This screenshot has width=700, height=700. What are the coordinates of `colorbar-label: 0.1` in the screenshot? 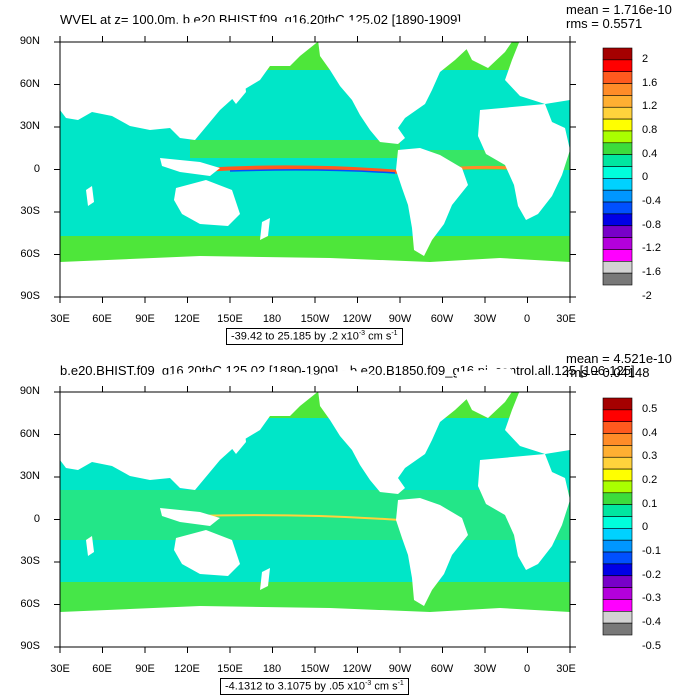 It's located at (650, 503).